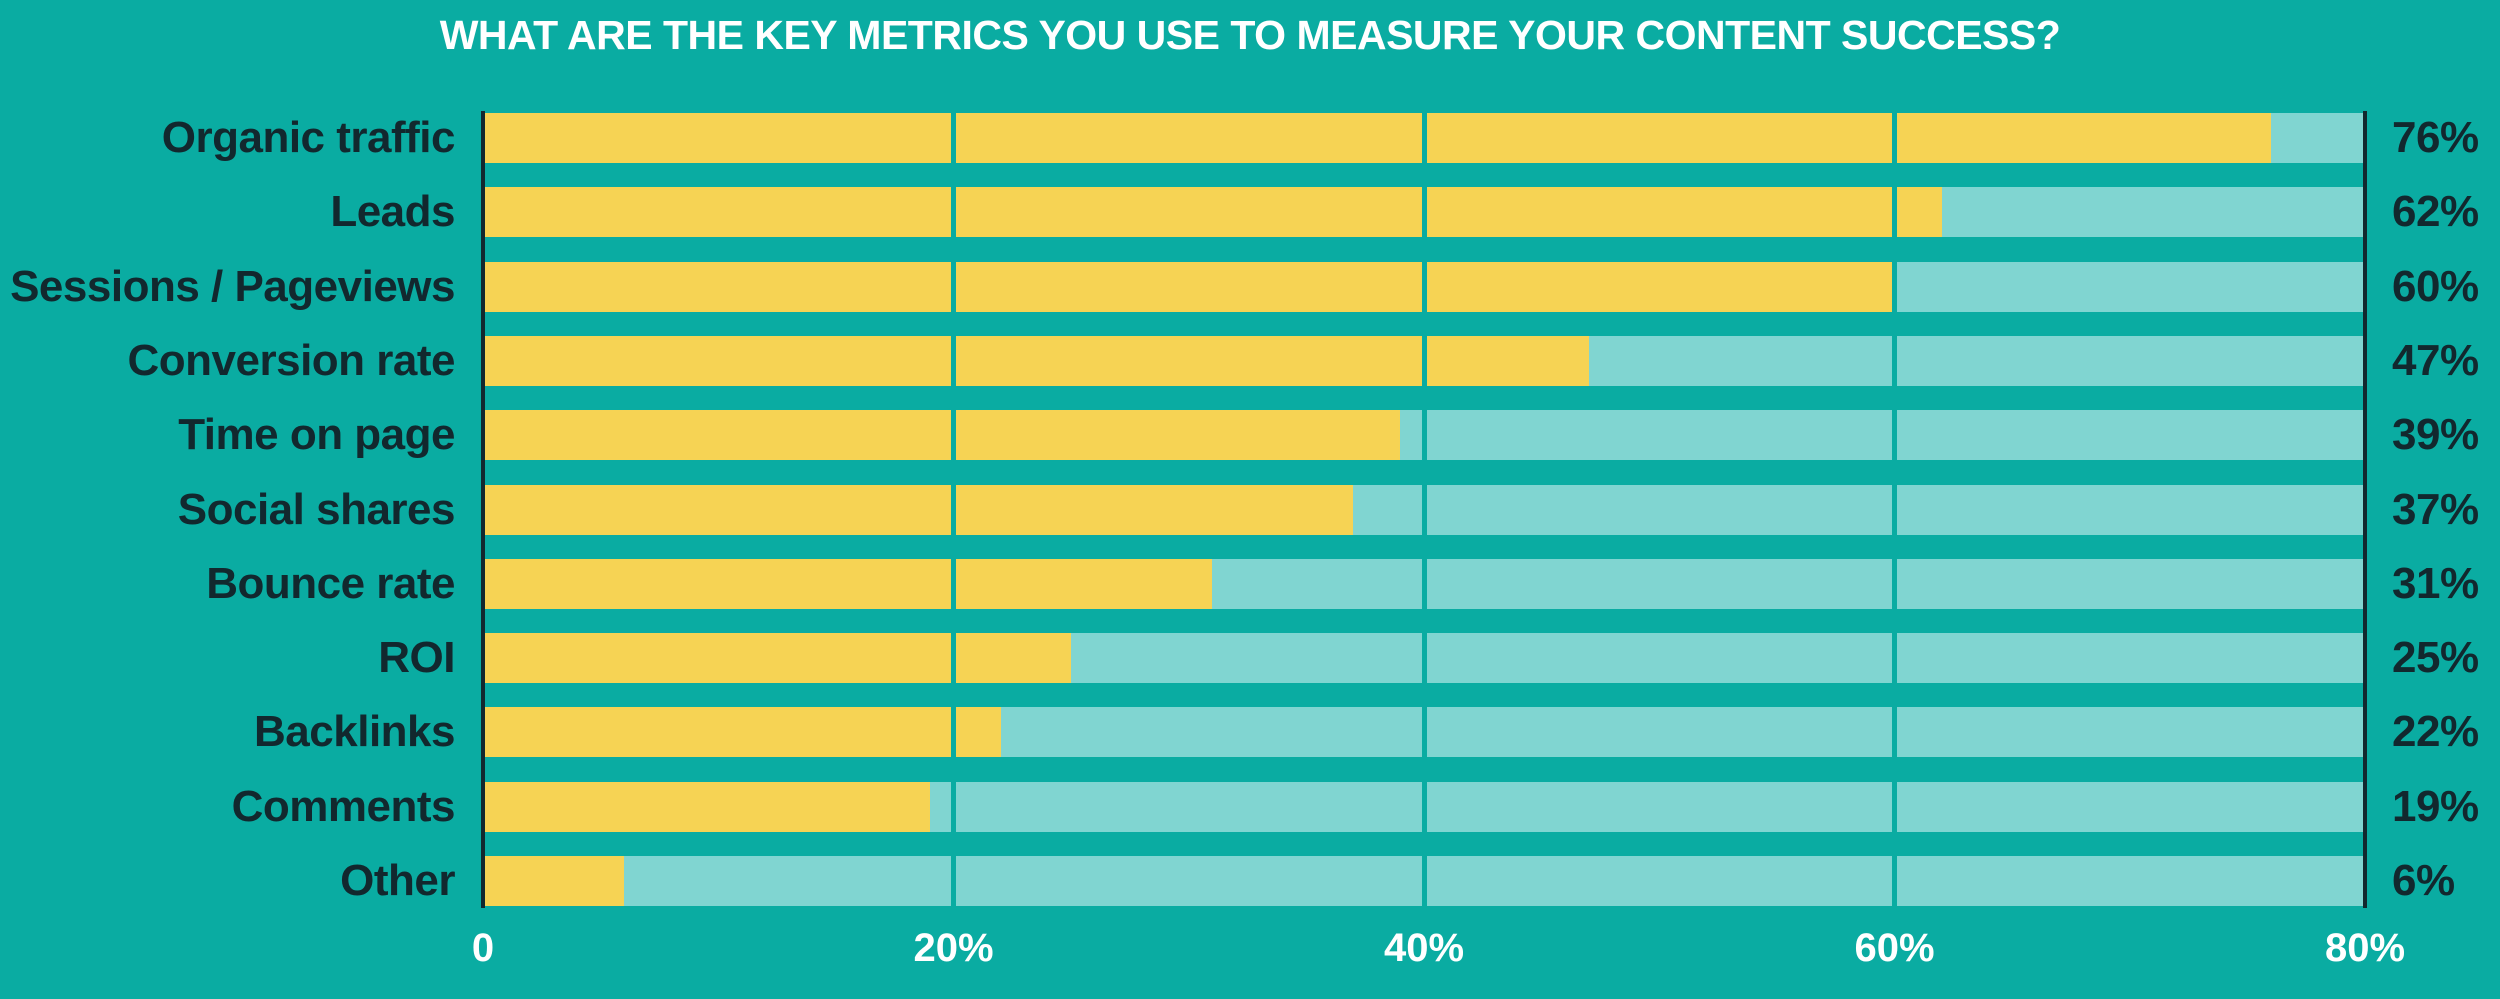 The width and height of the screenshot is (2500, 999). I want to click on value-label: 25%, so click(2435, 658).